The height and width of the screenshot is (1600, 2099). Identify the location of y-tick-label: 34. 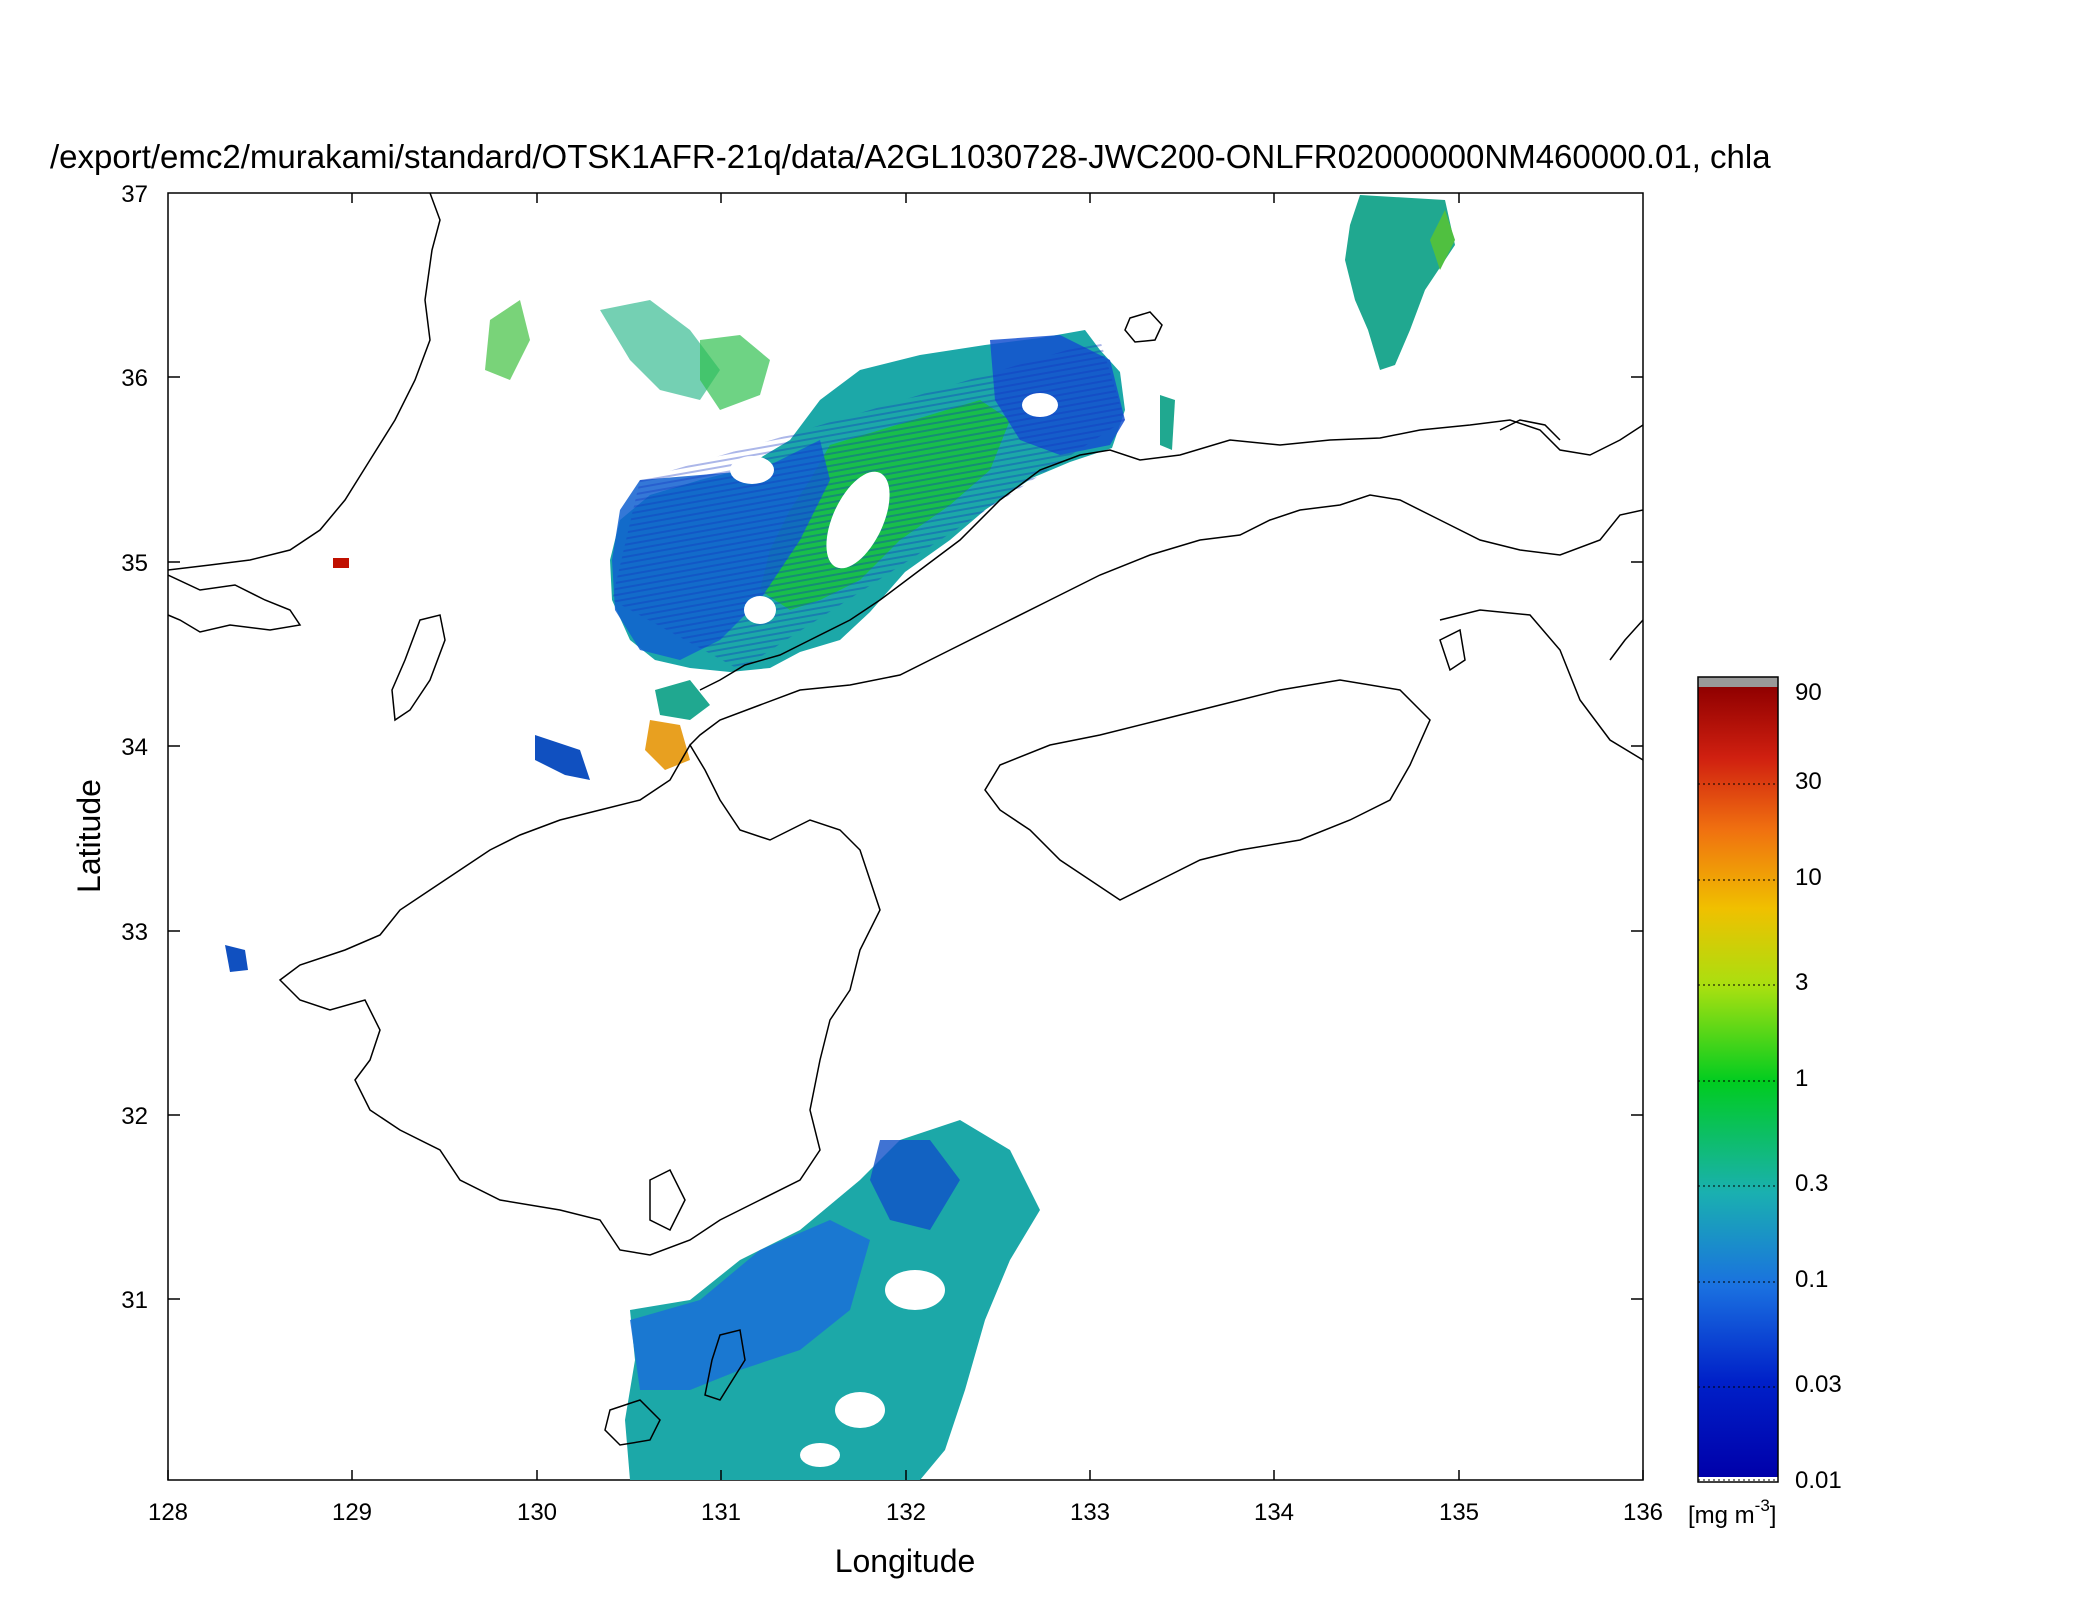
(134, 747).